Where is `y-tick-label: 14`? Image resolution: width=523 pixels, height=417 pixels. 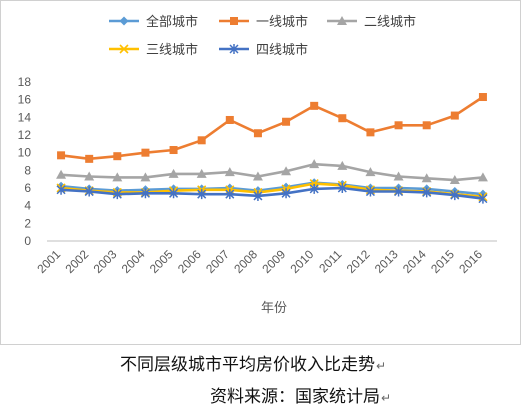 y-tick-label: 14 is located at coordinates (25, 117).